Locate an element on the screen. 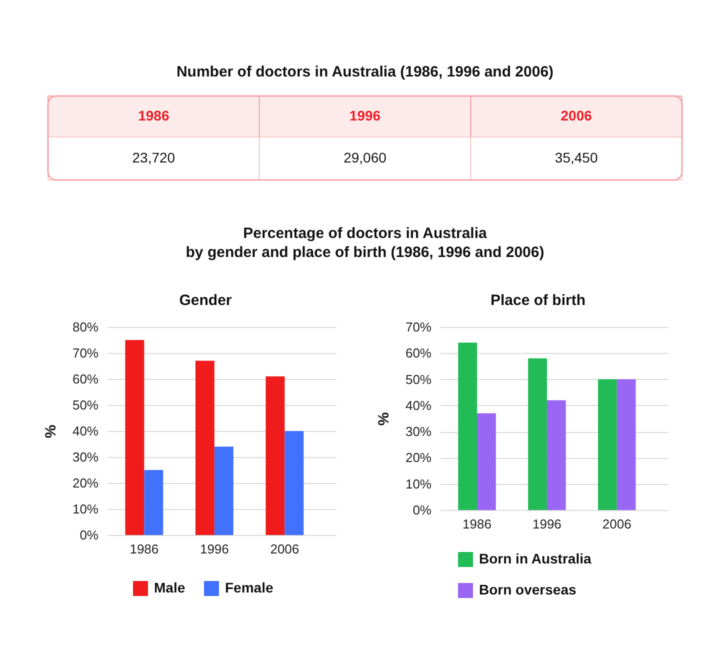 The image size is (712, 660). data-label: 23,720 is located at coordinates (154, 158).